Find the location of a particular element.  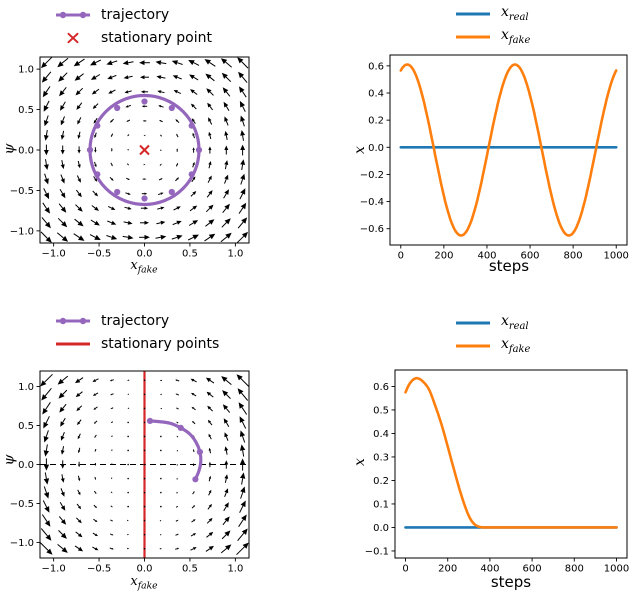

y-tick-label: 0.5 is located at coordinates (381, 411).